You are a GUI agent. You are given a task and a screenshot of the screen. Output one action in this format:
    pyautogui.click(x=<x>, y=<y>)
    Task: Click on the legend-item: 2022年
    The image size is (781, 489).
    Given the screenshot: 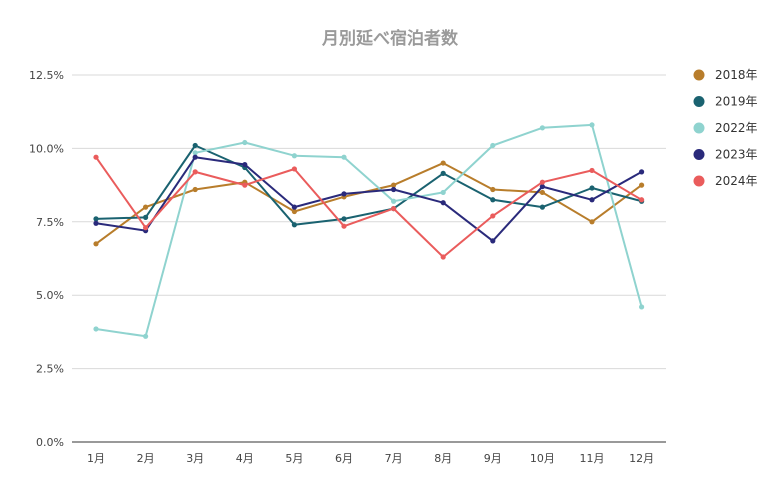 What is the action you would take?
    pyautogui.click(x=725, y=128)
    